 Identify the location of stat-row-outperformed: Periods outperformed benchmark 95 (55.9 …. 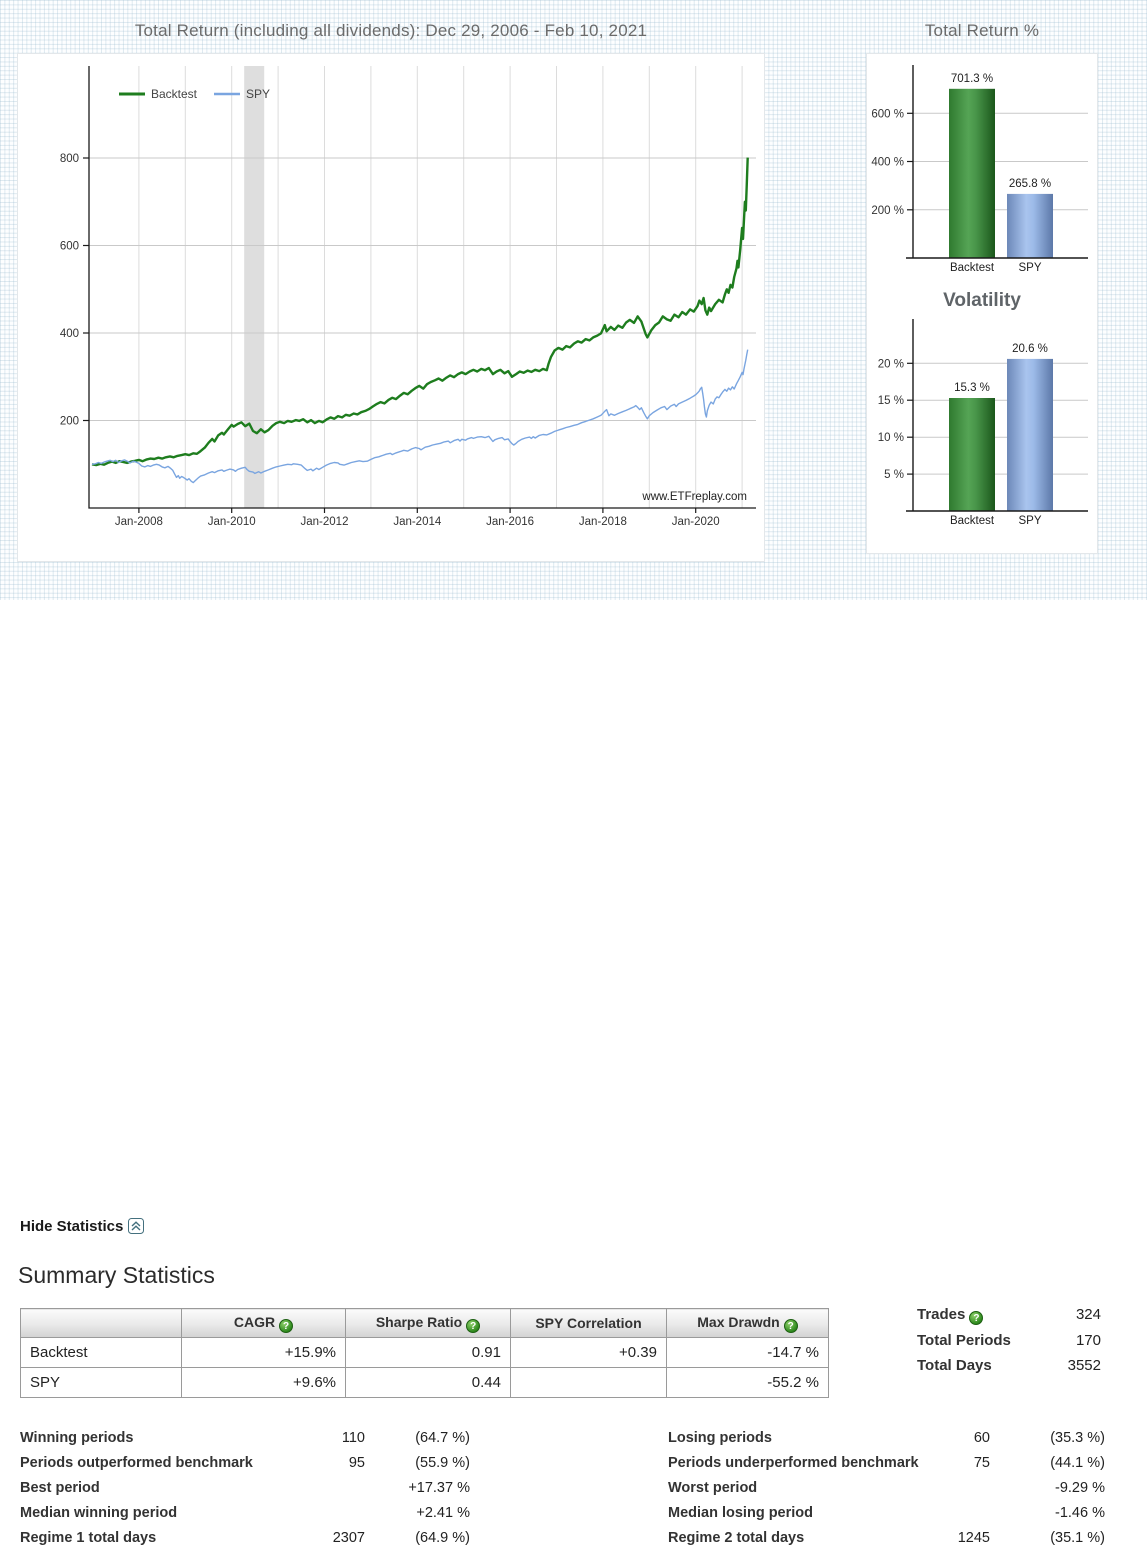
(245, 1463).